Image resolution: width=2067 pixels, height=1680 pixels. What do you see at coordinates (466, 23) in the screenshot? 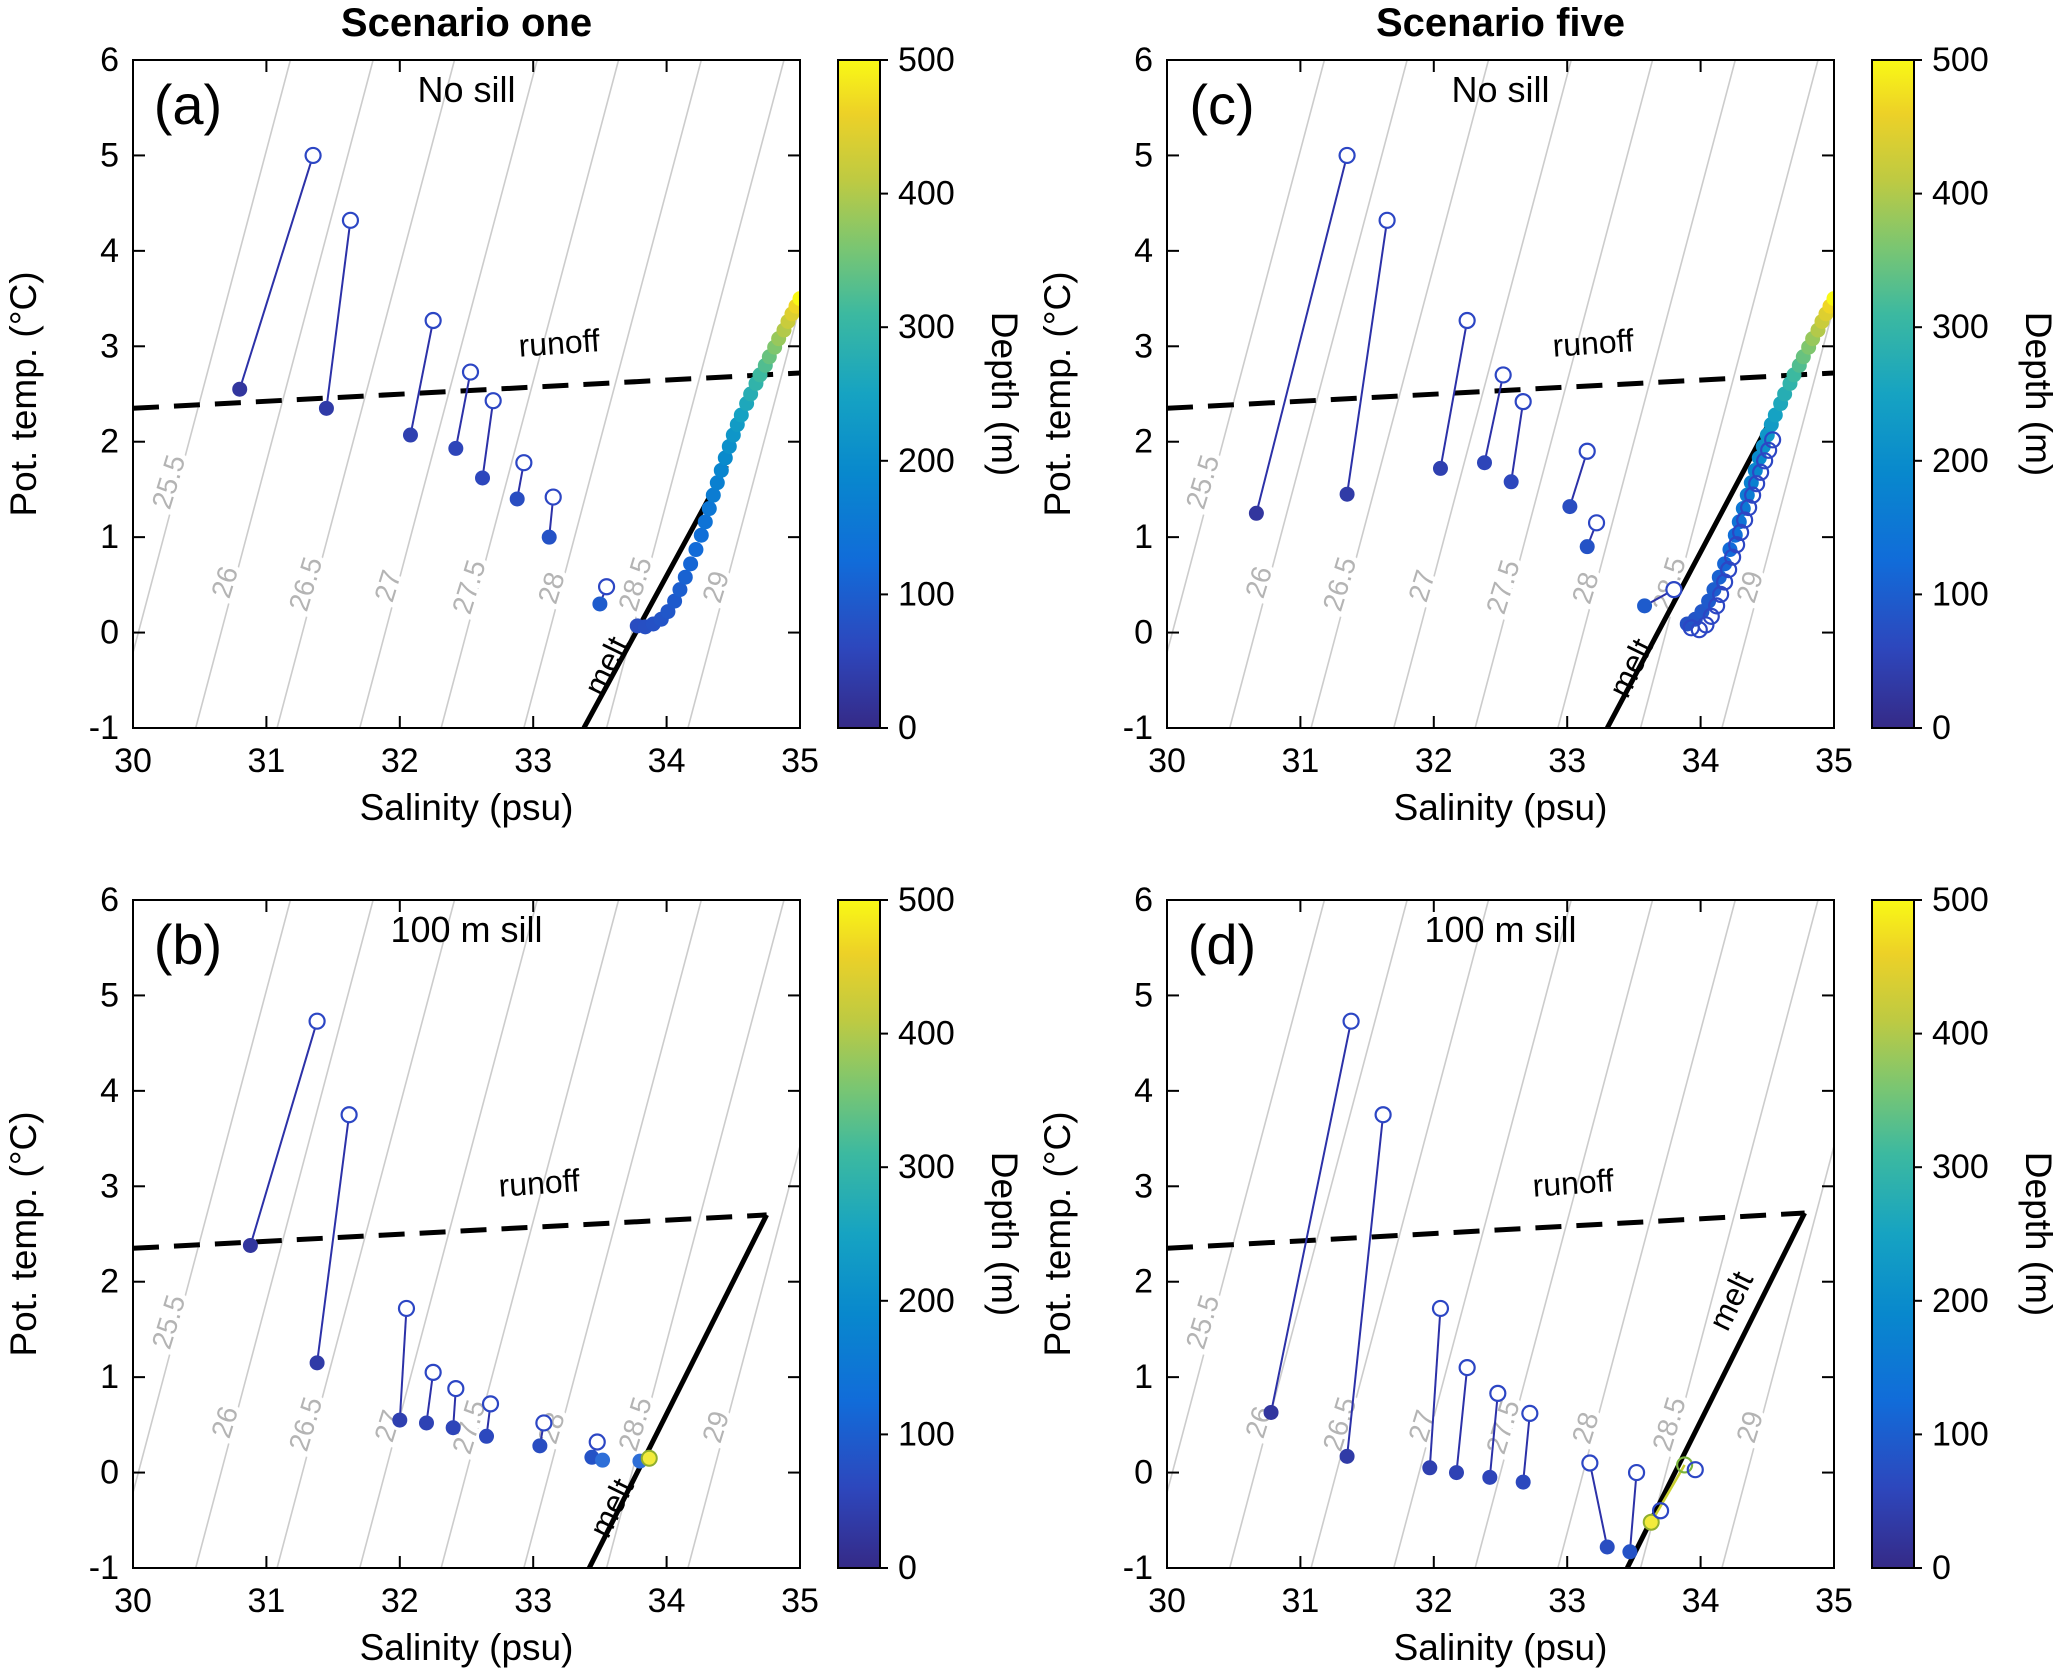
I see `column-title: Scenario one` at bounding box center [466, 23].